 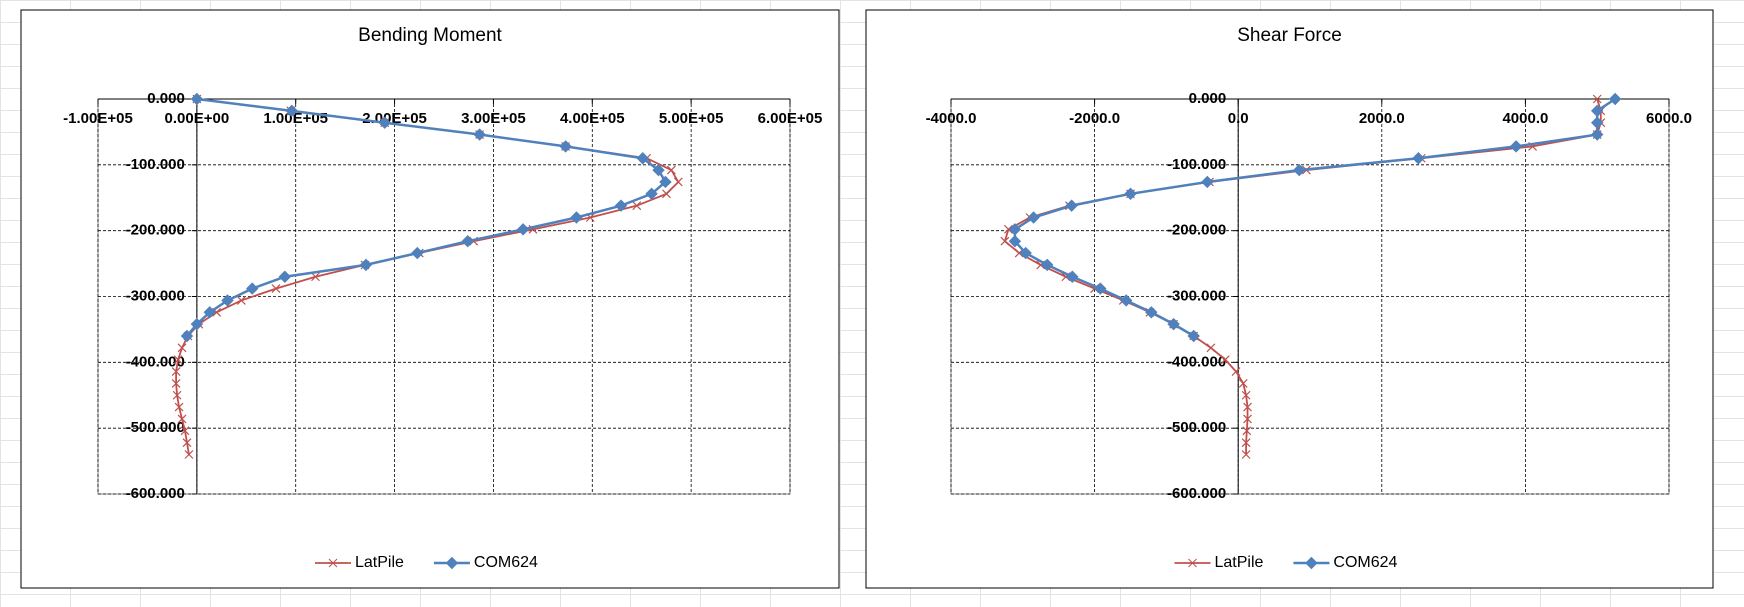 I want to click on x-tick-label: -4000.0, so click(x=951, y=118).